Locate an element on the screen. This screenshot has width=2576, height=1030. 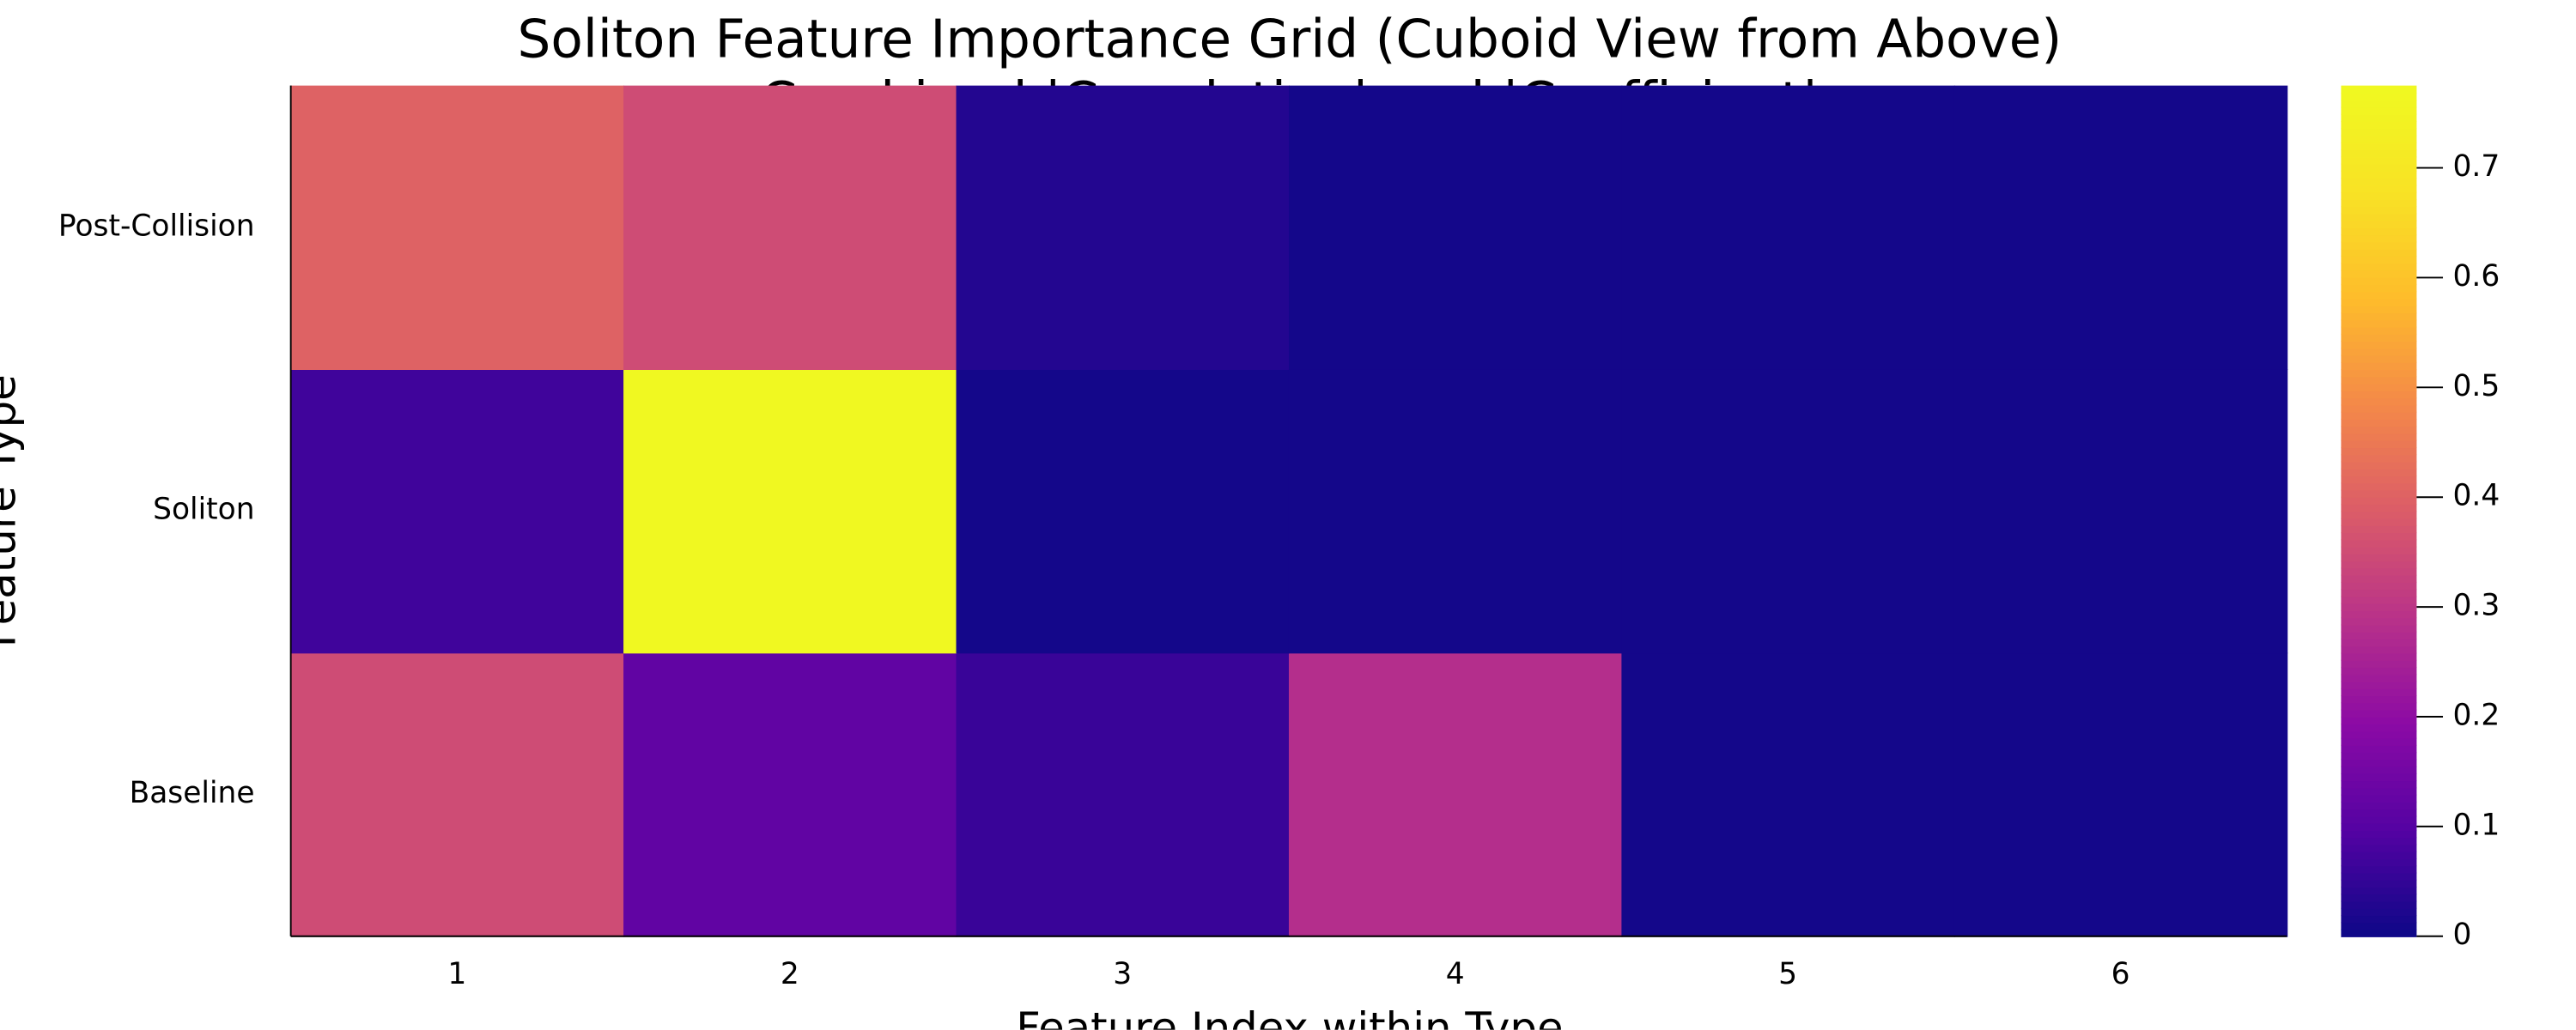
y-tick-label: Baseline is located at coordinates (192, 793).